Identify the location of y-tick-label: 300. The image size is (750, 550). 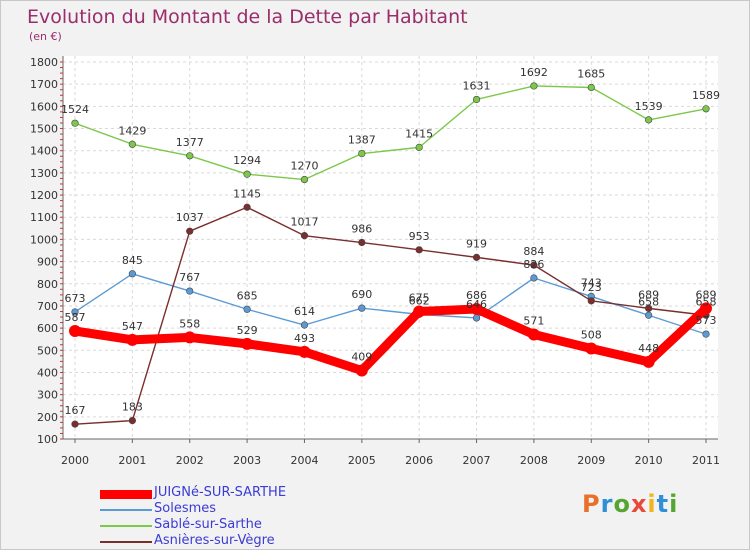
(47, 395).